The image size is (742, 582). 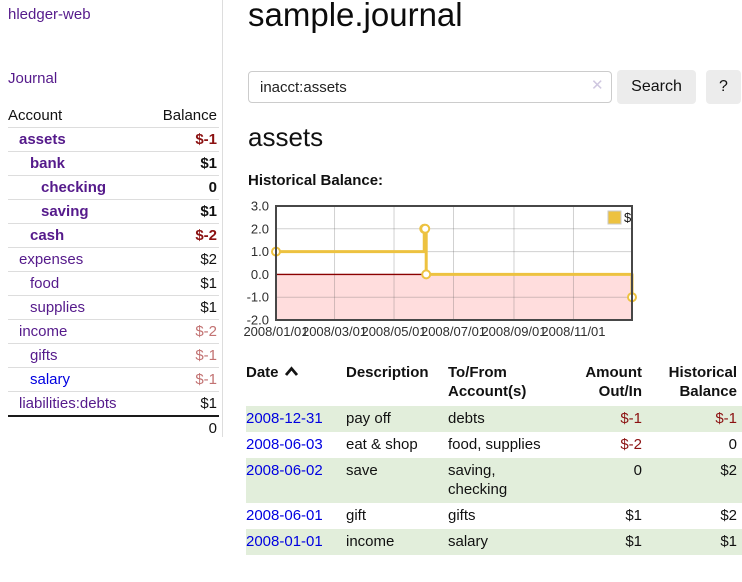 I want to click on register-balance-cell: $2, so click(x=728, y=470).